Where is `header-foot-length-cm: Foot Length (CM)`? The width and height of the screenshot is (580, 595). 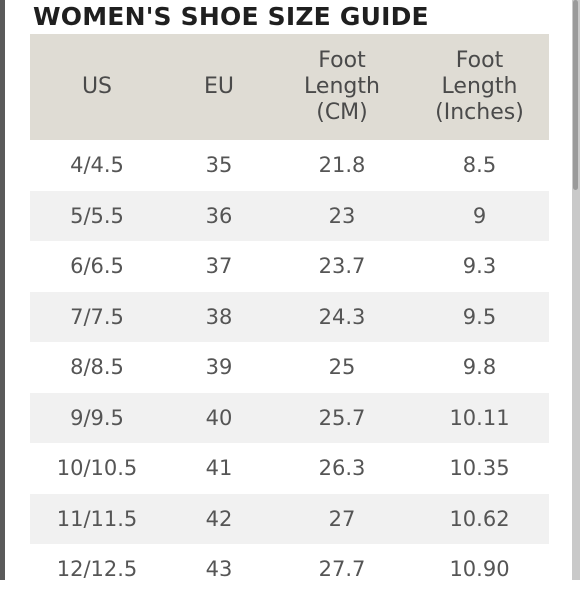 header-foot-length-cm: Foot Length (CM) is located at coordinates (342, 86).